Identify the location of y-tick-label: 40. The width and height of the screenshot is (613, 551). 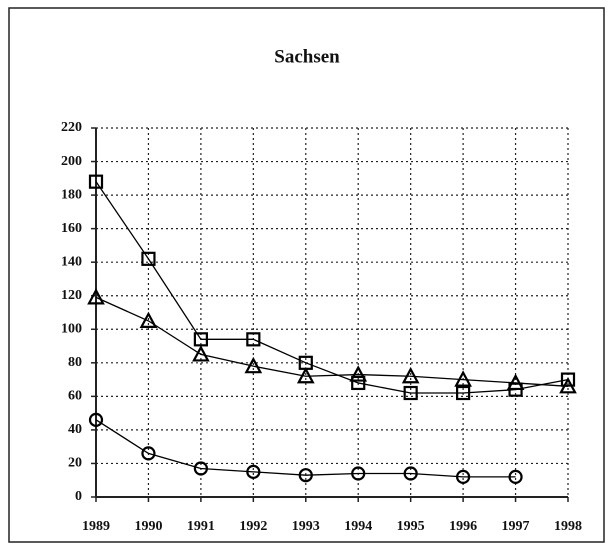
(75, 429).